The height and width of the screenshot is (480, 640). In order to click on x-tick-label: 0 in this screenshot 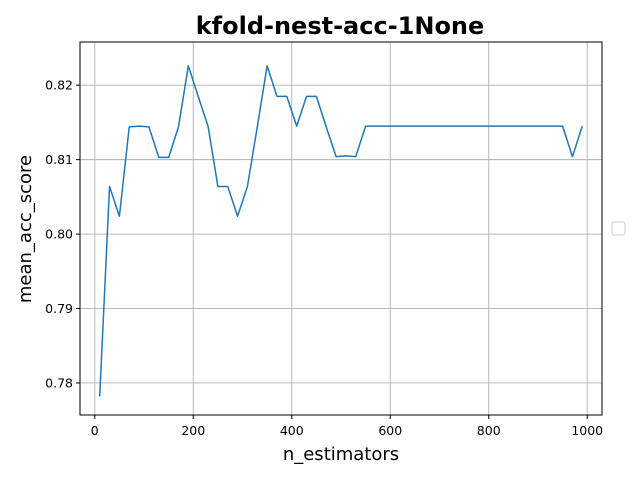, I will do `click(95, 430)`.